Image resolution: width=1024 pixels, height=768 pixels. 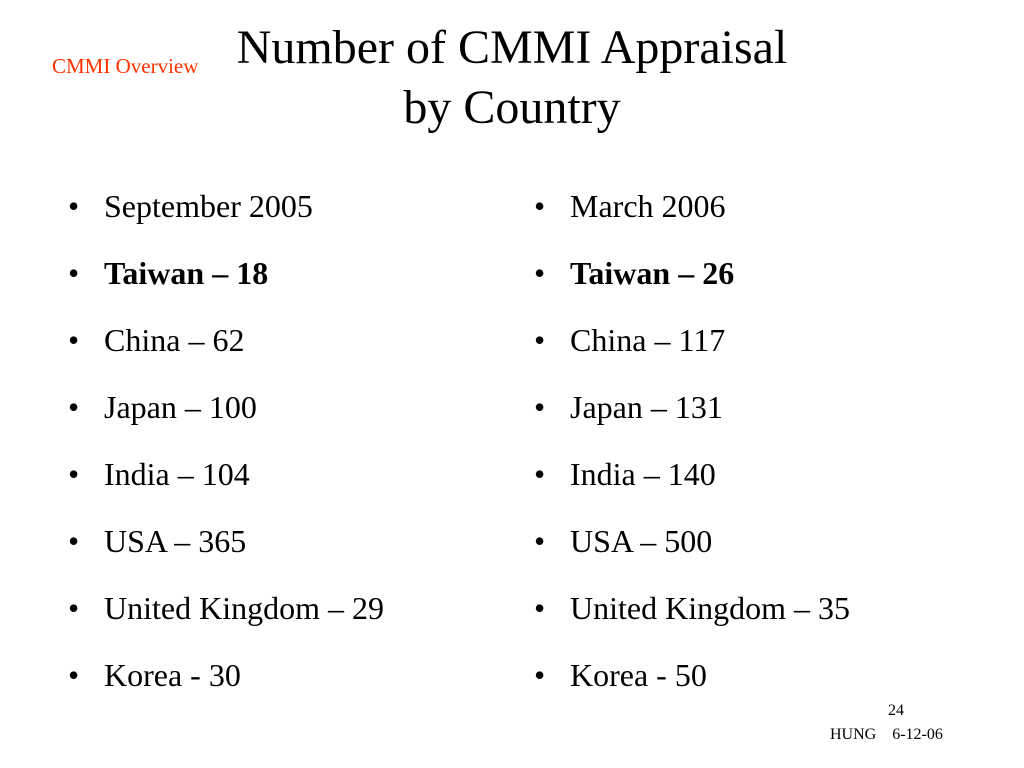 What do you see at coordinates (853, 734) in the screenshot?
I see `footer-author: HUNG` at bounding box center [853, 734].